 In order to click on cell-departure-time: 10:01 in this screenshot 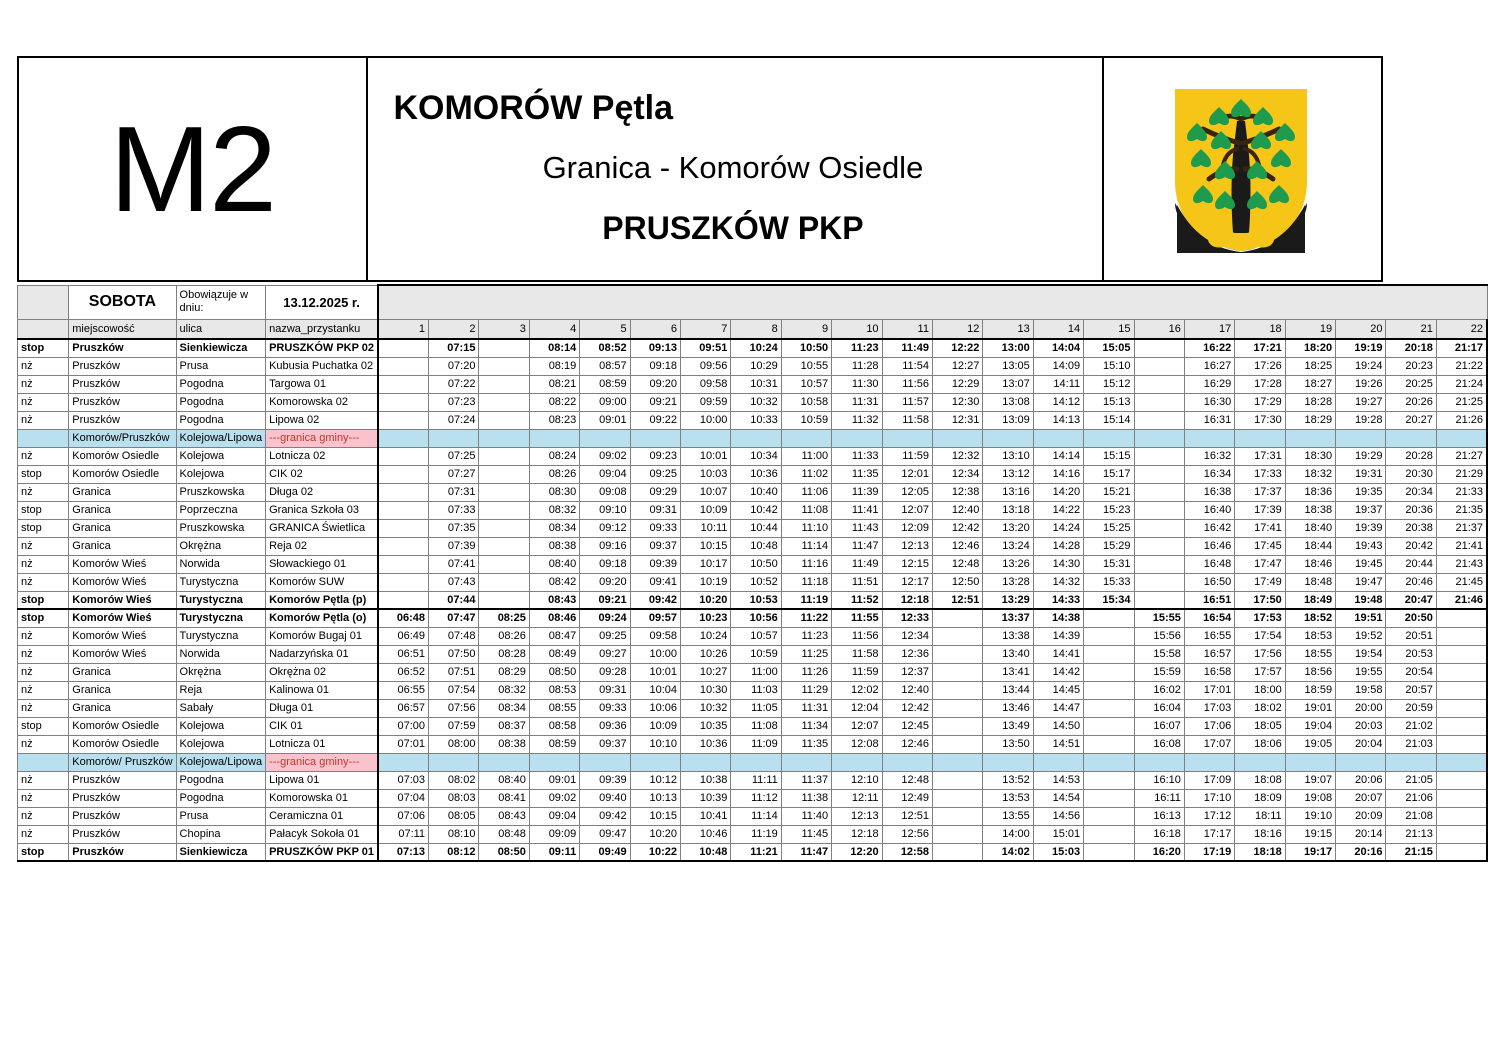, I will do `click(705, 456)`.